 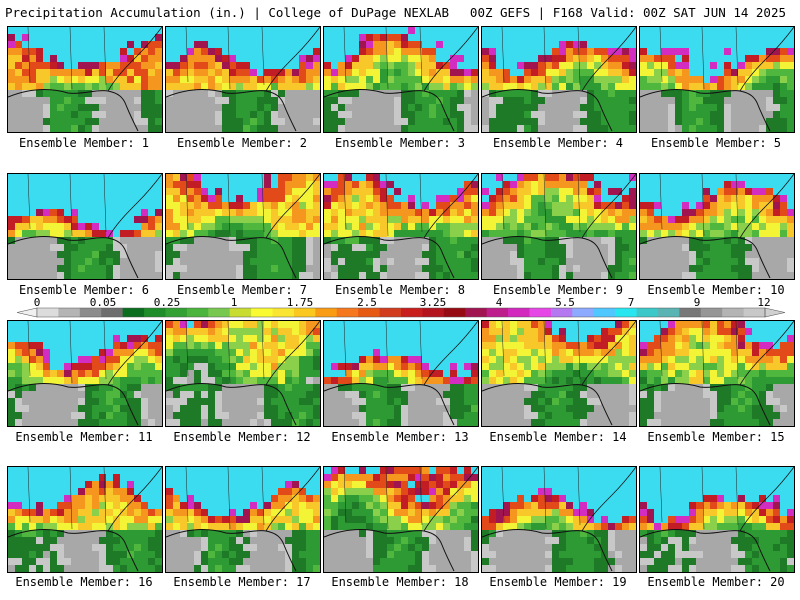 I want to click on ensemble-member-label: Ensemble Member: 8, so click(x=400, y=290).